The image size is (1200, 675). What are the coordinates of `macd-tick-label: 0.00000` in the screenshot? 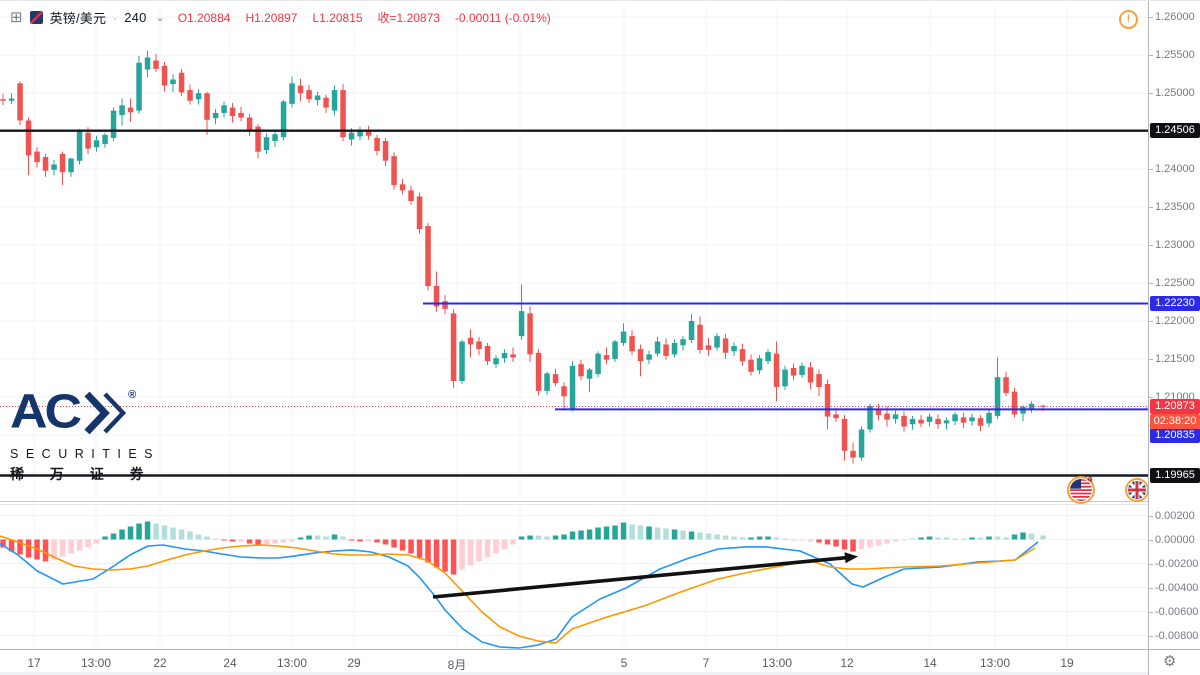 It's located at (1175, 539).